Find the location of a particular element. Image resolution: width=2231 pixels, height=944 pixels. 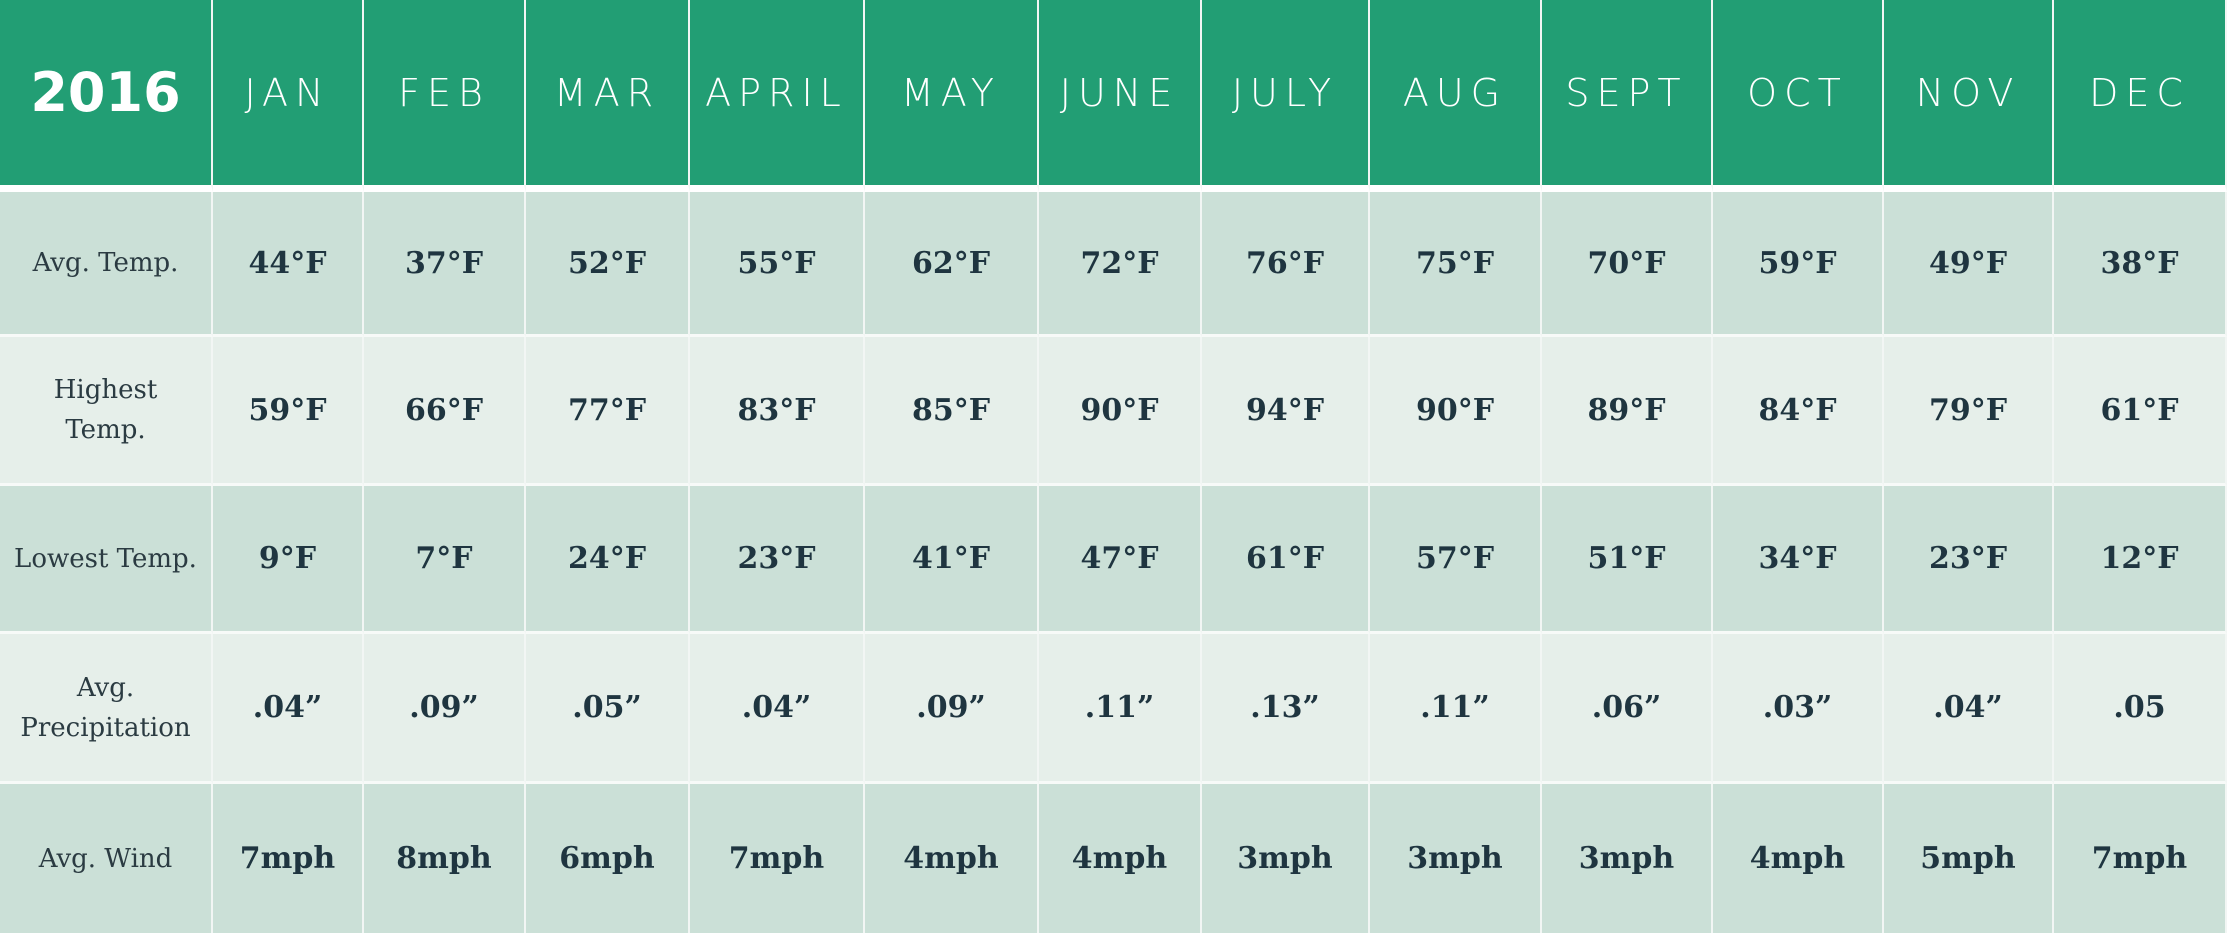

table-cell: 77°F is located at coordinates (608, 411).